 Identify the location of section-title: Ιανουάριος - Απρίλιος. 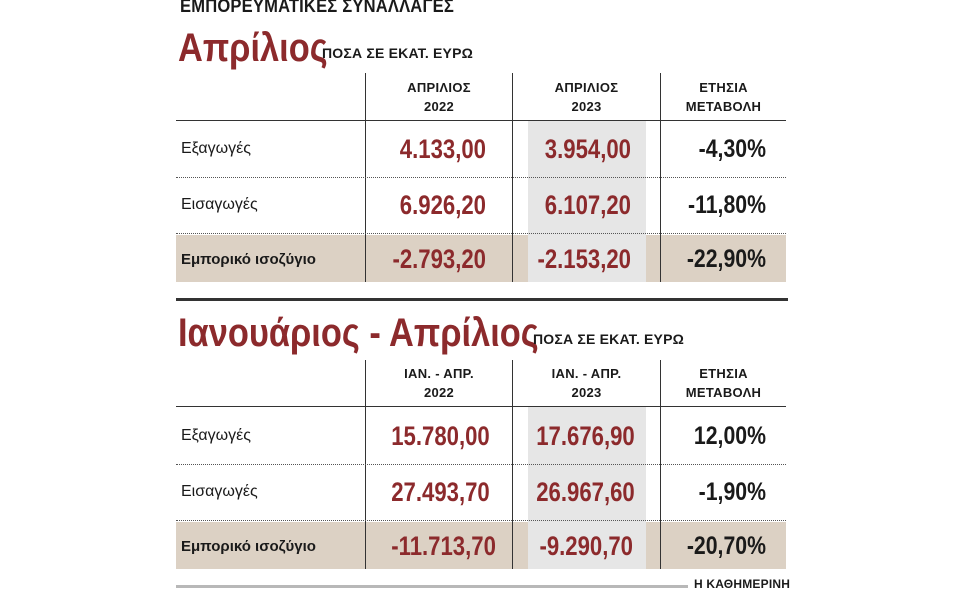
(358, 333).